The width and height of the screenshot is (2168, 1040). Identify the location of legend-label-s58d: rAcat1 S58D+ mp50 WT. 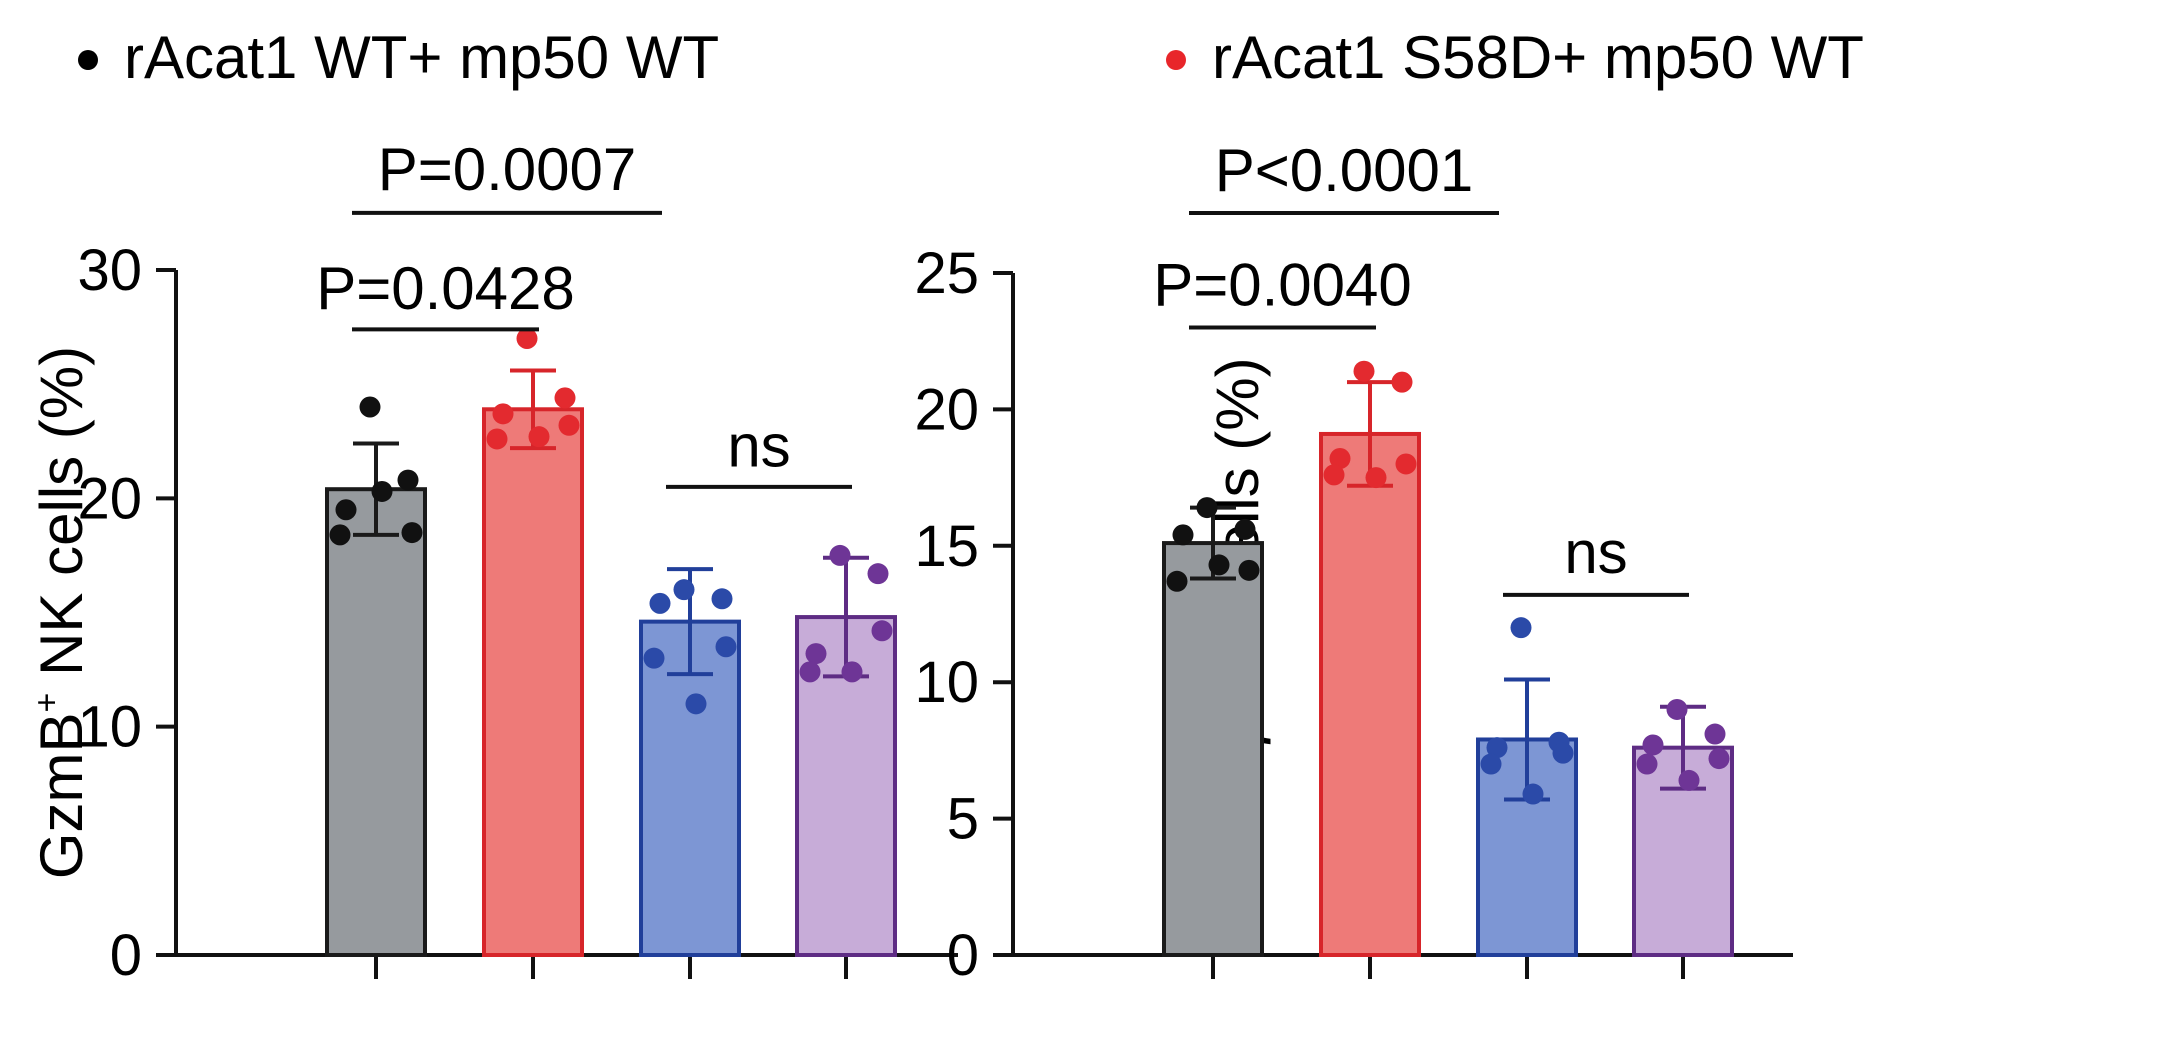
(1538, 57).